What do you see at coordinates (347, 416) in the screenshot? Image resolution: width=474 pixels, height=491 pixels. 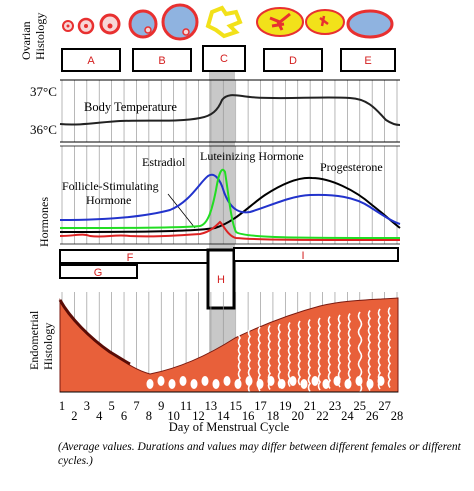 I see `day-tick-label: 24` at bounding box center [347, 416].